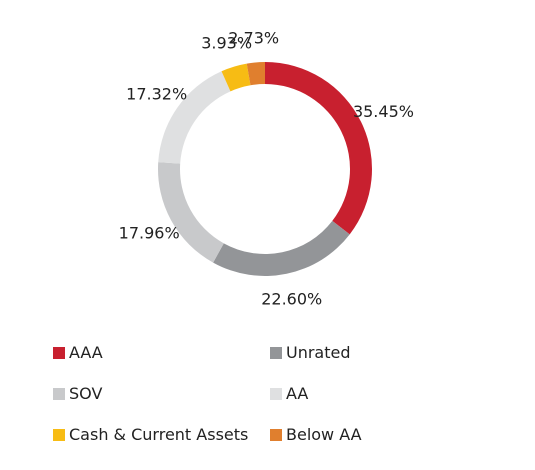  Describe the element at coordinates (159, 434) in the screenshot. I see `legend-label-cash-current-assets: Cash & Current Assets` at that location.